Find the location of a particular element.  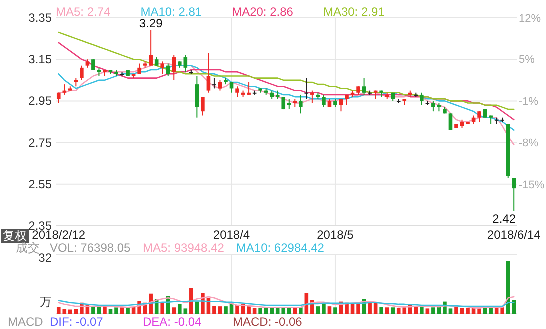

text: MA5: 93948.42 is located at coordinates (184, 248).